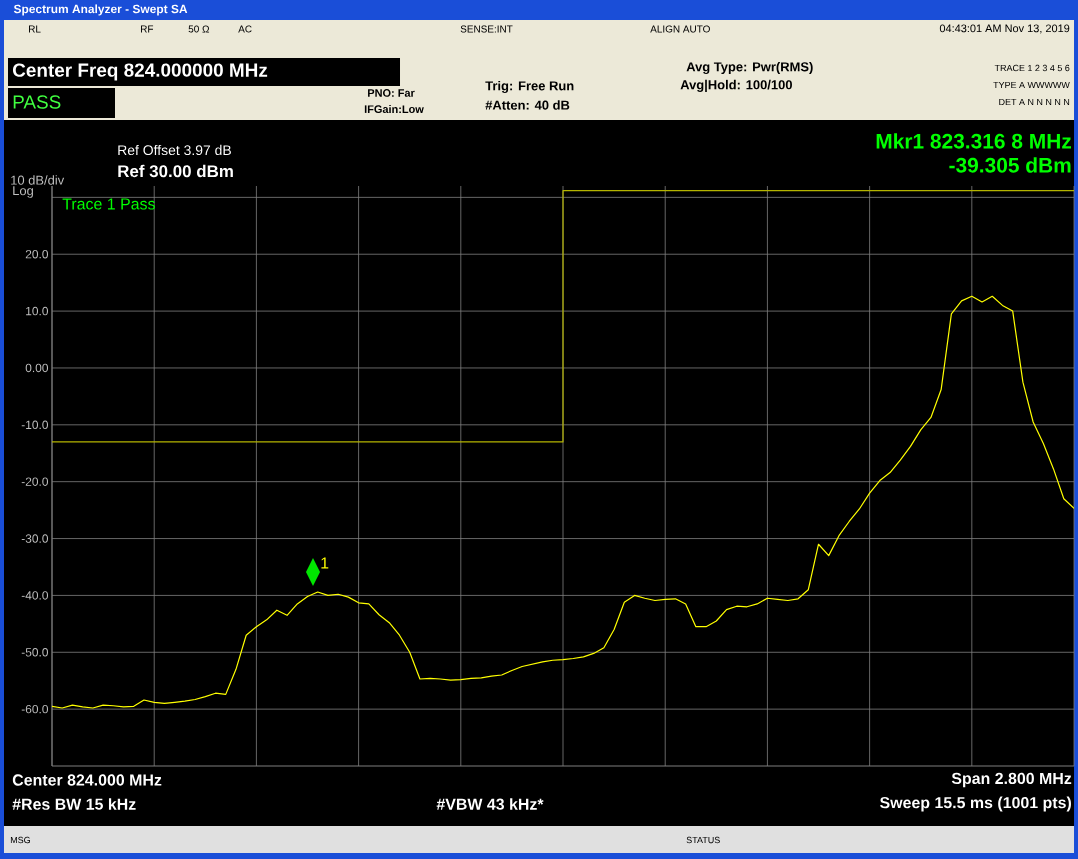  What do you see at coordinates (35, 652) in the screenshot?
I see `y-tick-label: -50.0` at bounding box center [35, 652].